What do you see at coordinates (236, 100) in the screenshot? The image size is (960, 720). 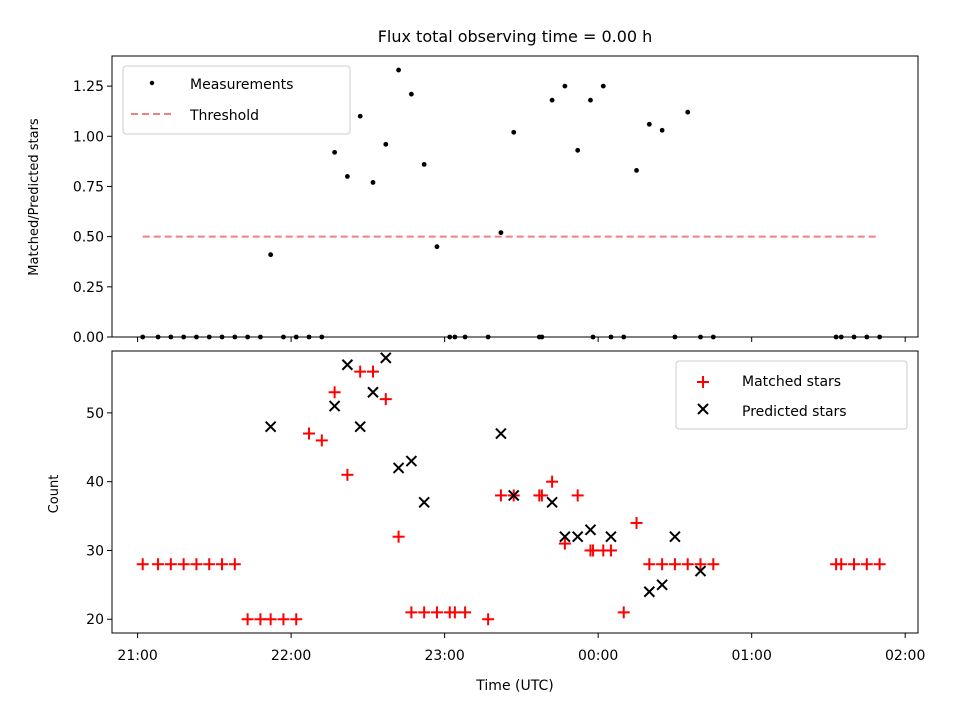 I see `top-legend-box` at bounding box center [236, 100].